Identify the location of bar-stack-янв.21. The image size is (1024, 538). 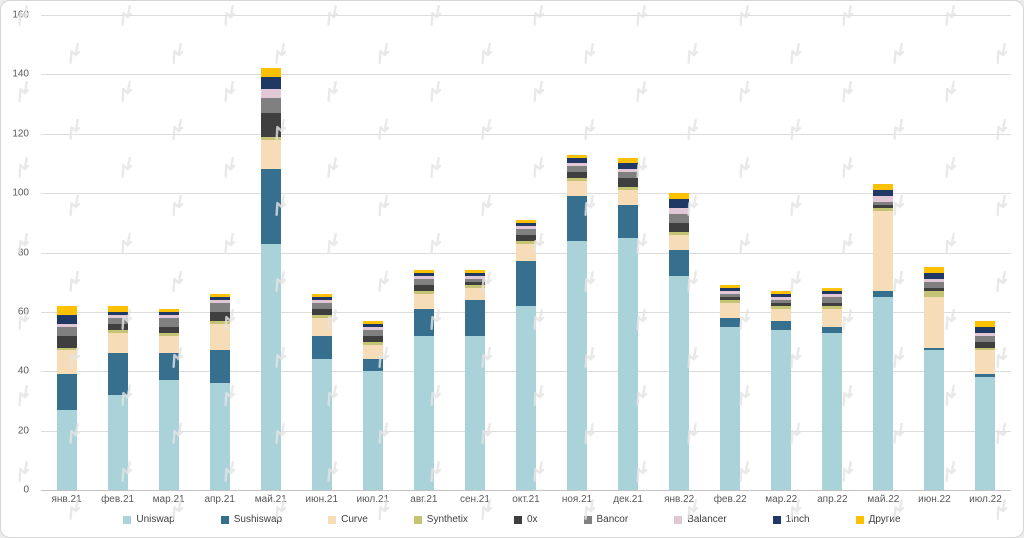
(66, 397).